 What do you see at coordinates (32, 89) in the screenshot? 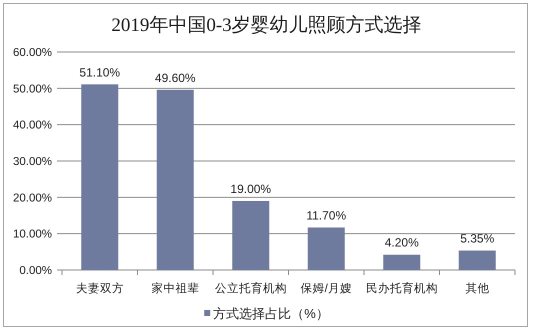
I see `y-tick-label: 50.00%` at bounding box center [32, 89].